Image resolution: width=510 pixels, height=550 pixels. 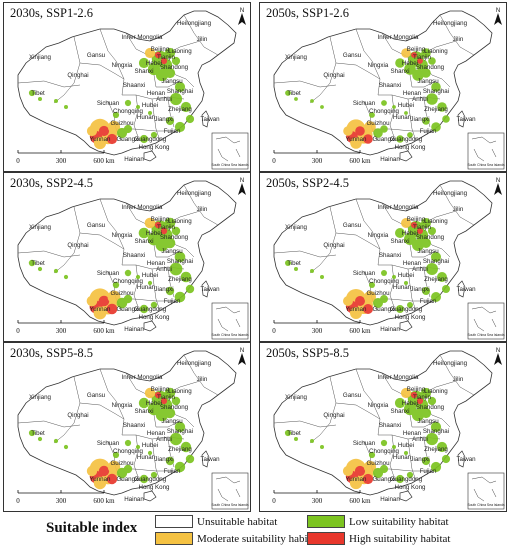 I want to click on province-label: Chongqing, so click(x=128, y=451).